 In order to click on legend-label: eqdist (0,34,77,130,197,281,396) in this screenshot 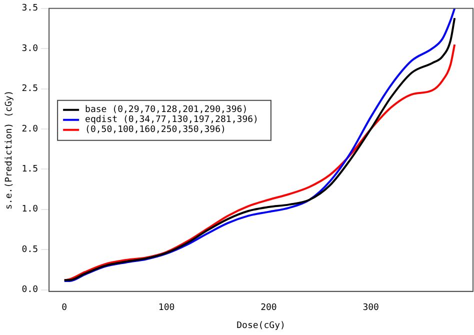, I will do `click(171, 120)`.